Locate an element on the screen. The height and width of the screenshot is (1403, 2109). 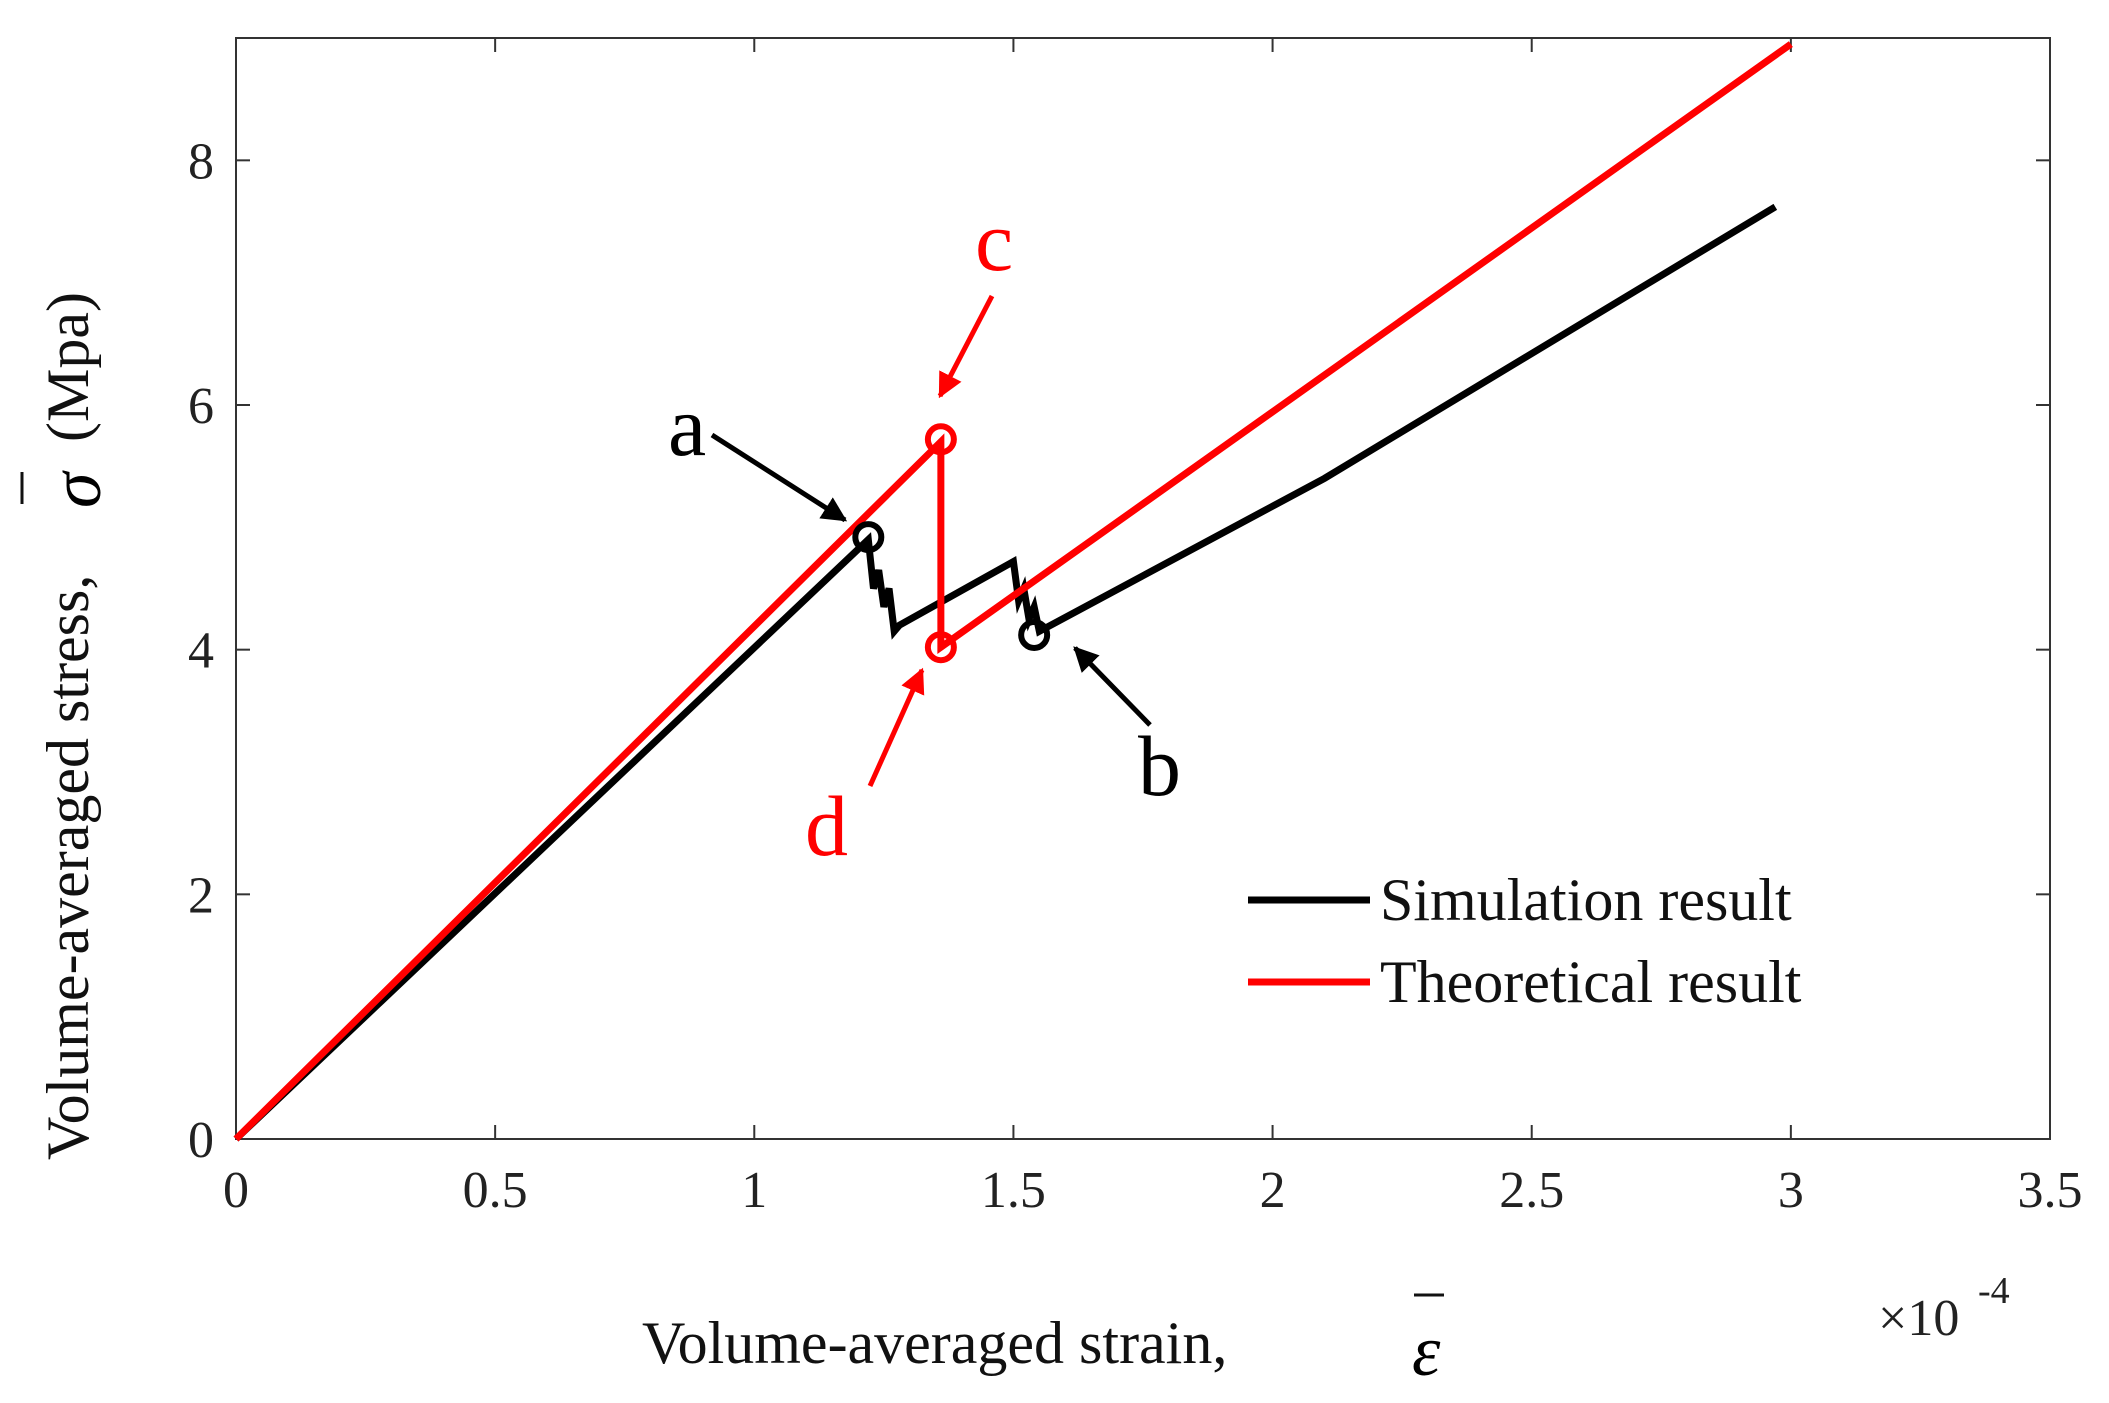
arrow-d is located at coordinates (896, 727).